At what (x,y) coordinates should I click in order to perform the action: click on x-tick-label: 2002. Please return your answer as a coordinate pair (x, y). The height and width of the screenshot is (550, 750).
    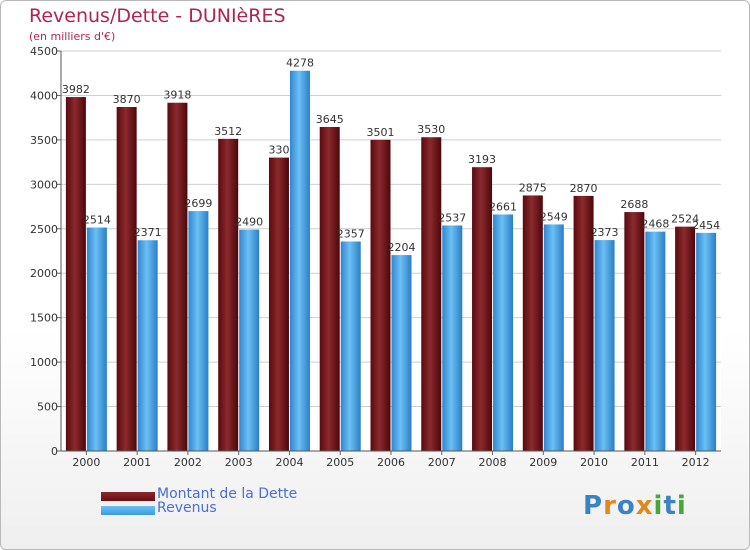
    Looking at the image, I should click on (188, 462).